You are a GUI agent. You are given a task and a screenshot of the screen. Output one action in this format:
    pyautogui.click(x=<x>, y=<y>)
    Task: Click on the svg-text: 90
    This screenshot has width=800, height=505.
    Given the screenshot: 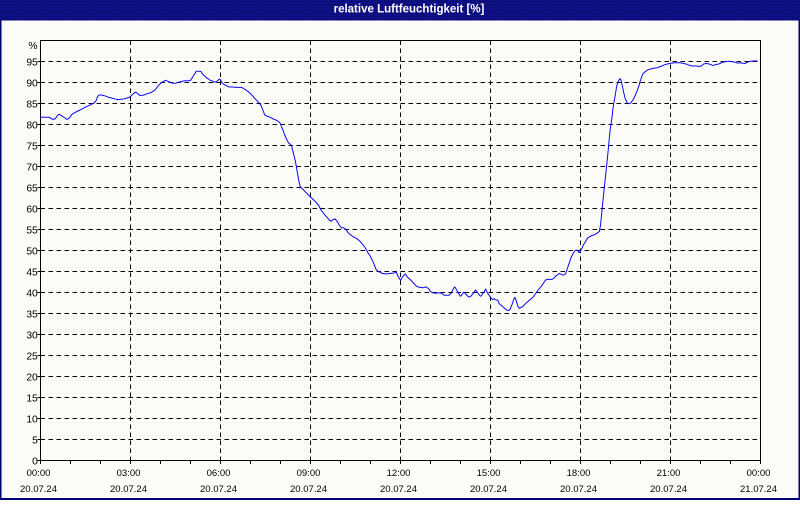 What is the action you would take?
    pyautogui.click(x=32, y=84)
    